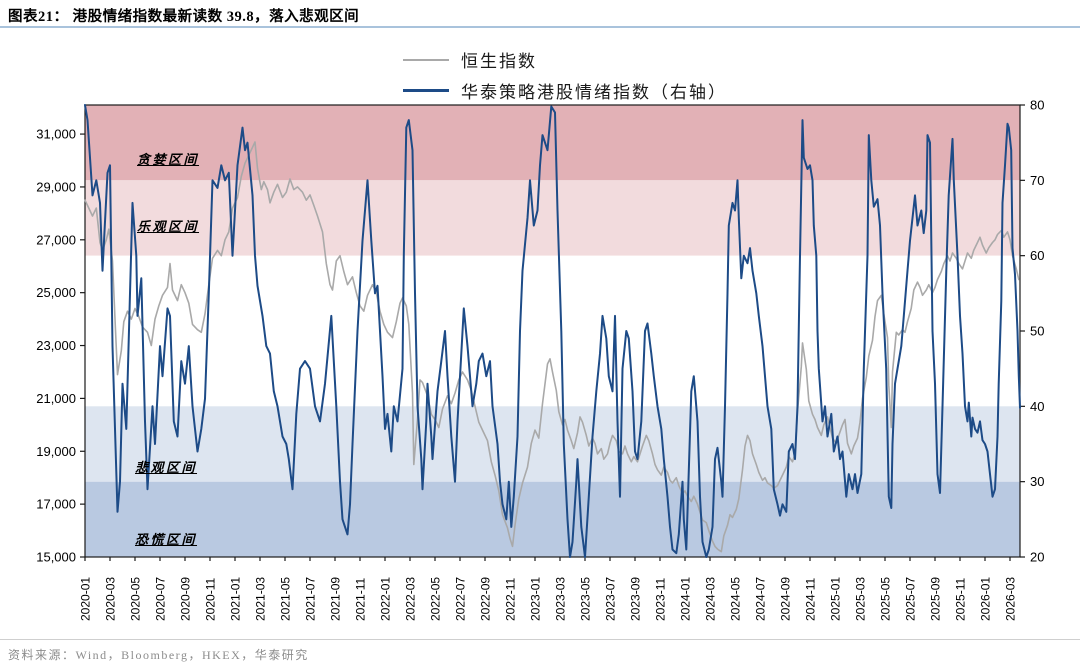 The width and height of the screenshot is (1080, 672). Describe the element at coordinates (461, 599) in the screenshot. I see `x-axis-label: 2022-07` at that location.